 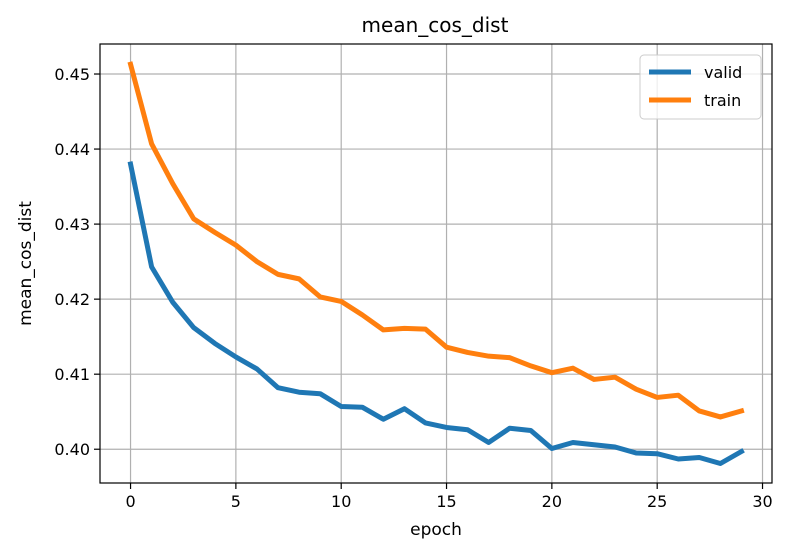 I want to click on y-tick-label: 0.44, so click(x=72, y=149).